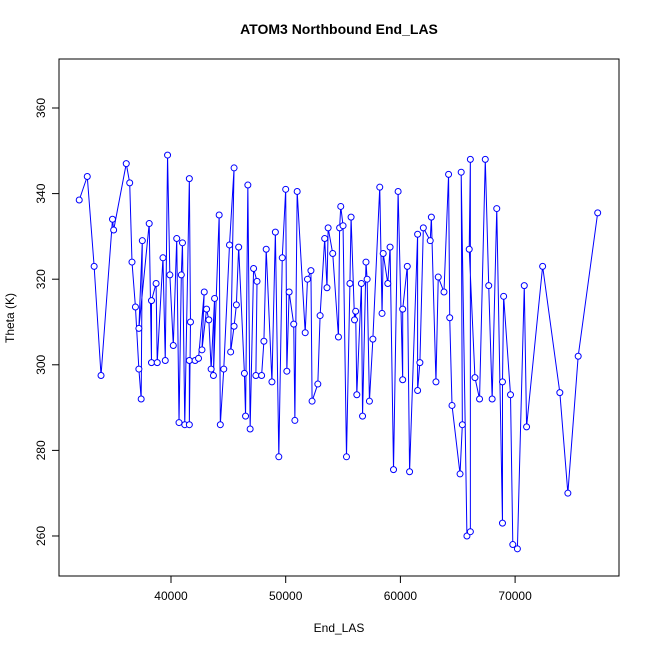  I want to click on y-tick-label: 300, so click(41, 364).